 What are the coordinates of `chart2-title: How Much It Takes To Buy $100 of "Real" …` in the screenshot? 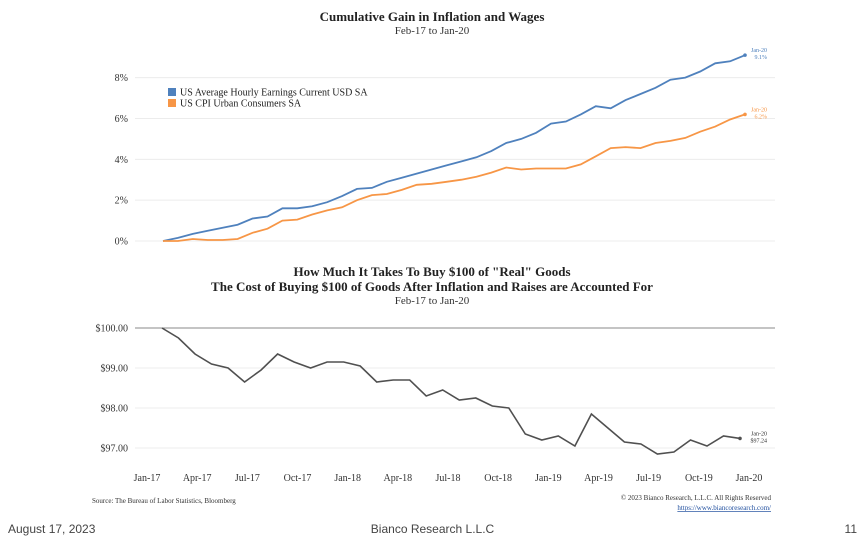 It's located at (431, 271).